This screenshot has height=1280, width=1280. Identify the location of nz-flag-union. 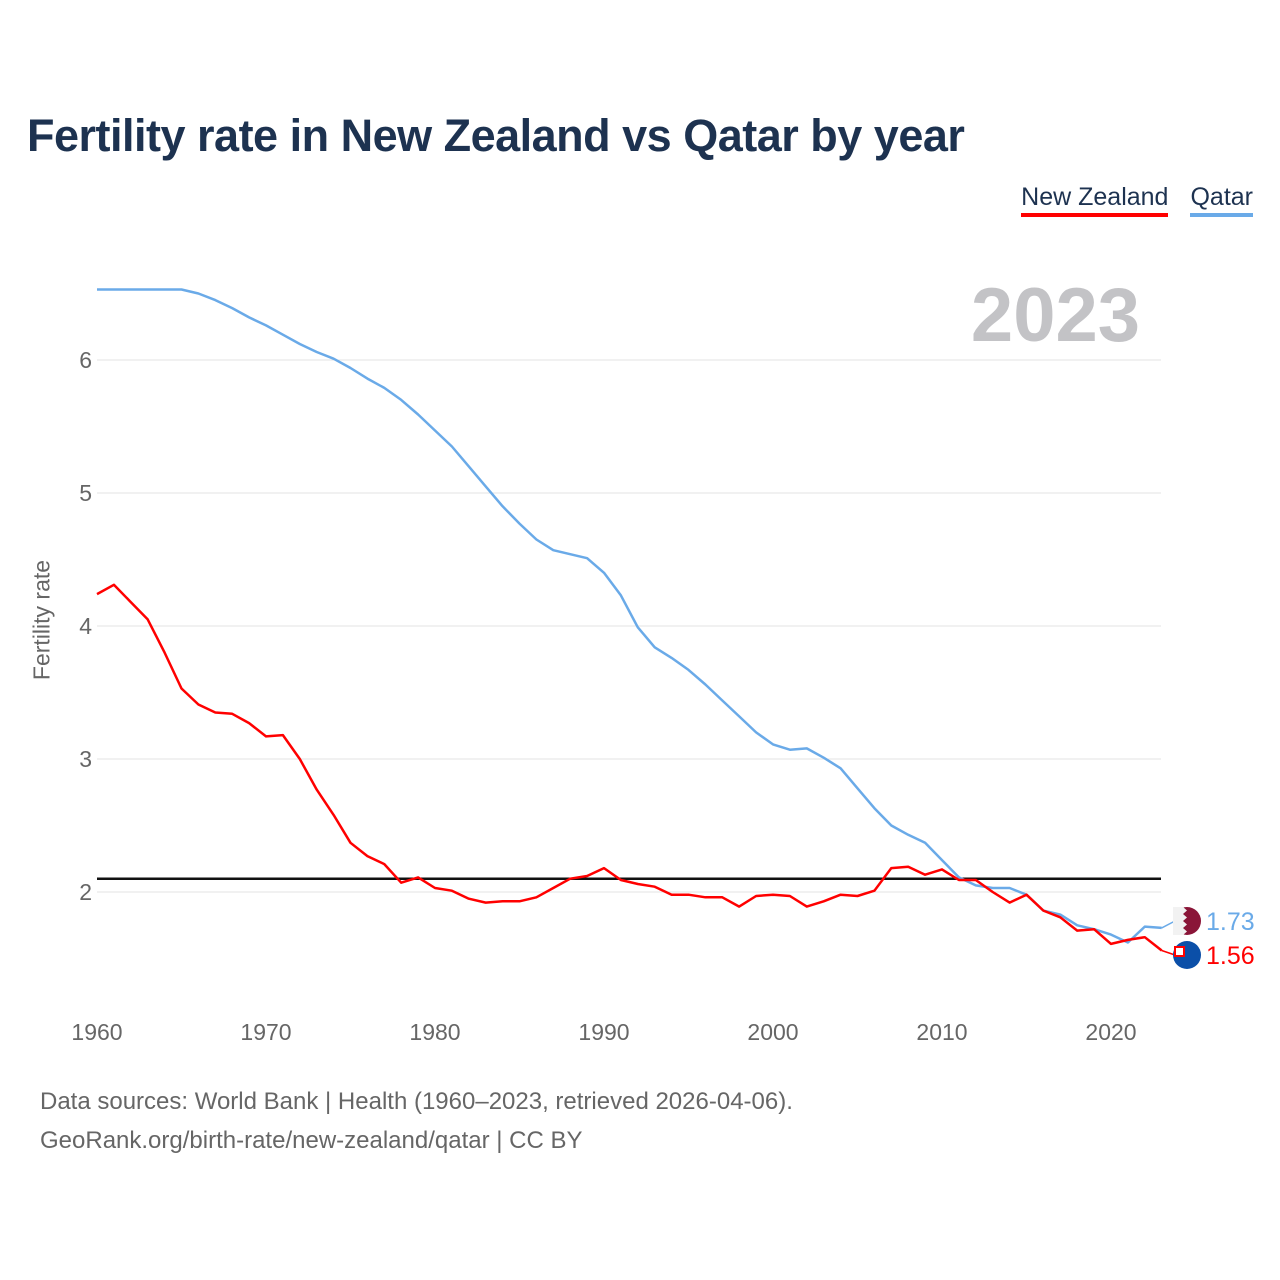
(1179, 951).